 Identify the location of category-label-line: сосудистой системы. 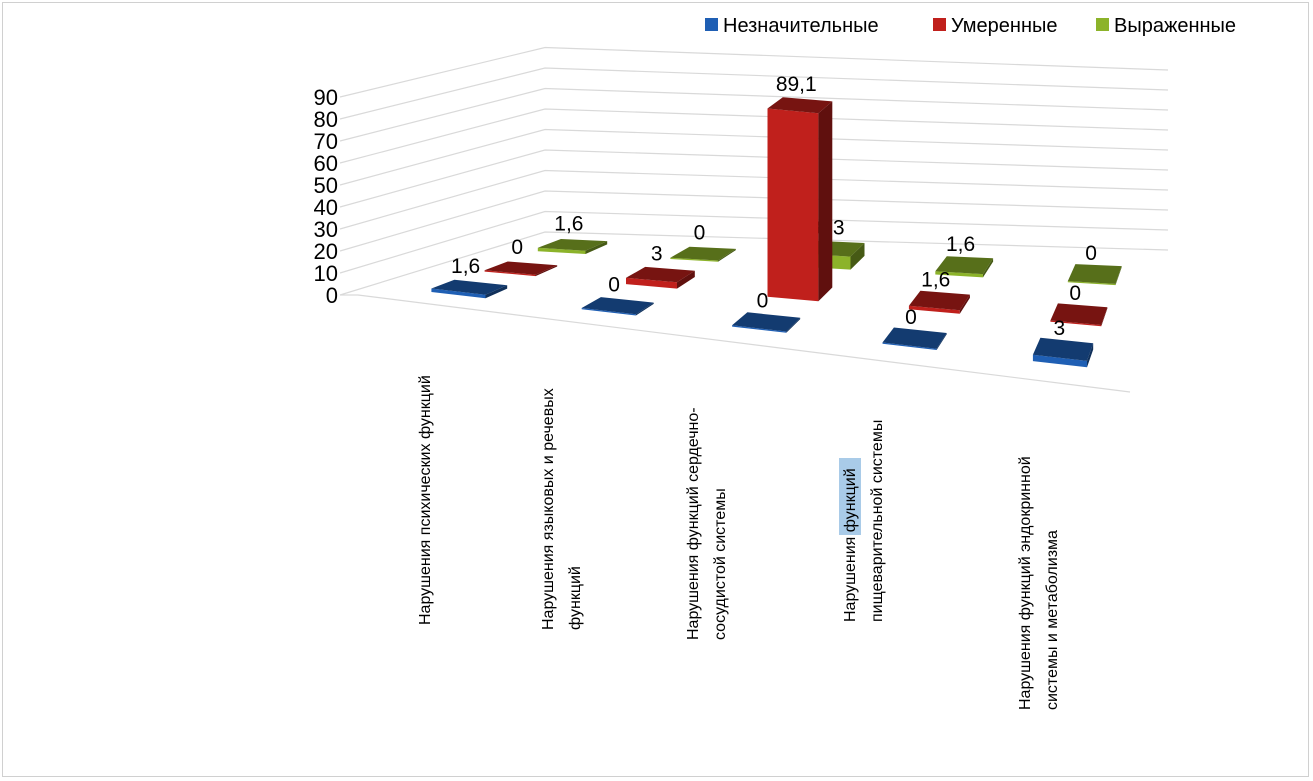
(720, 564).